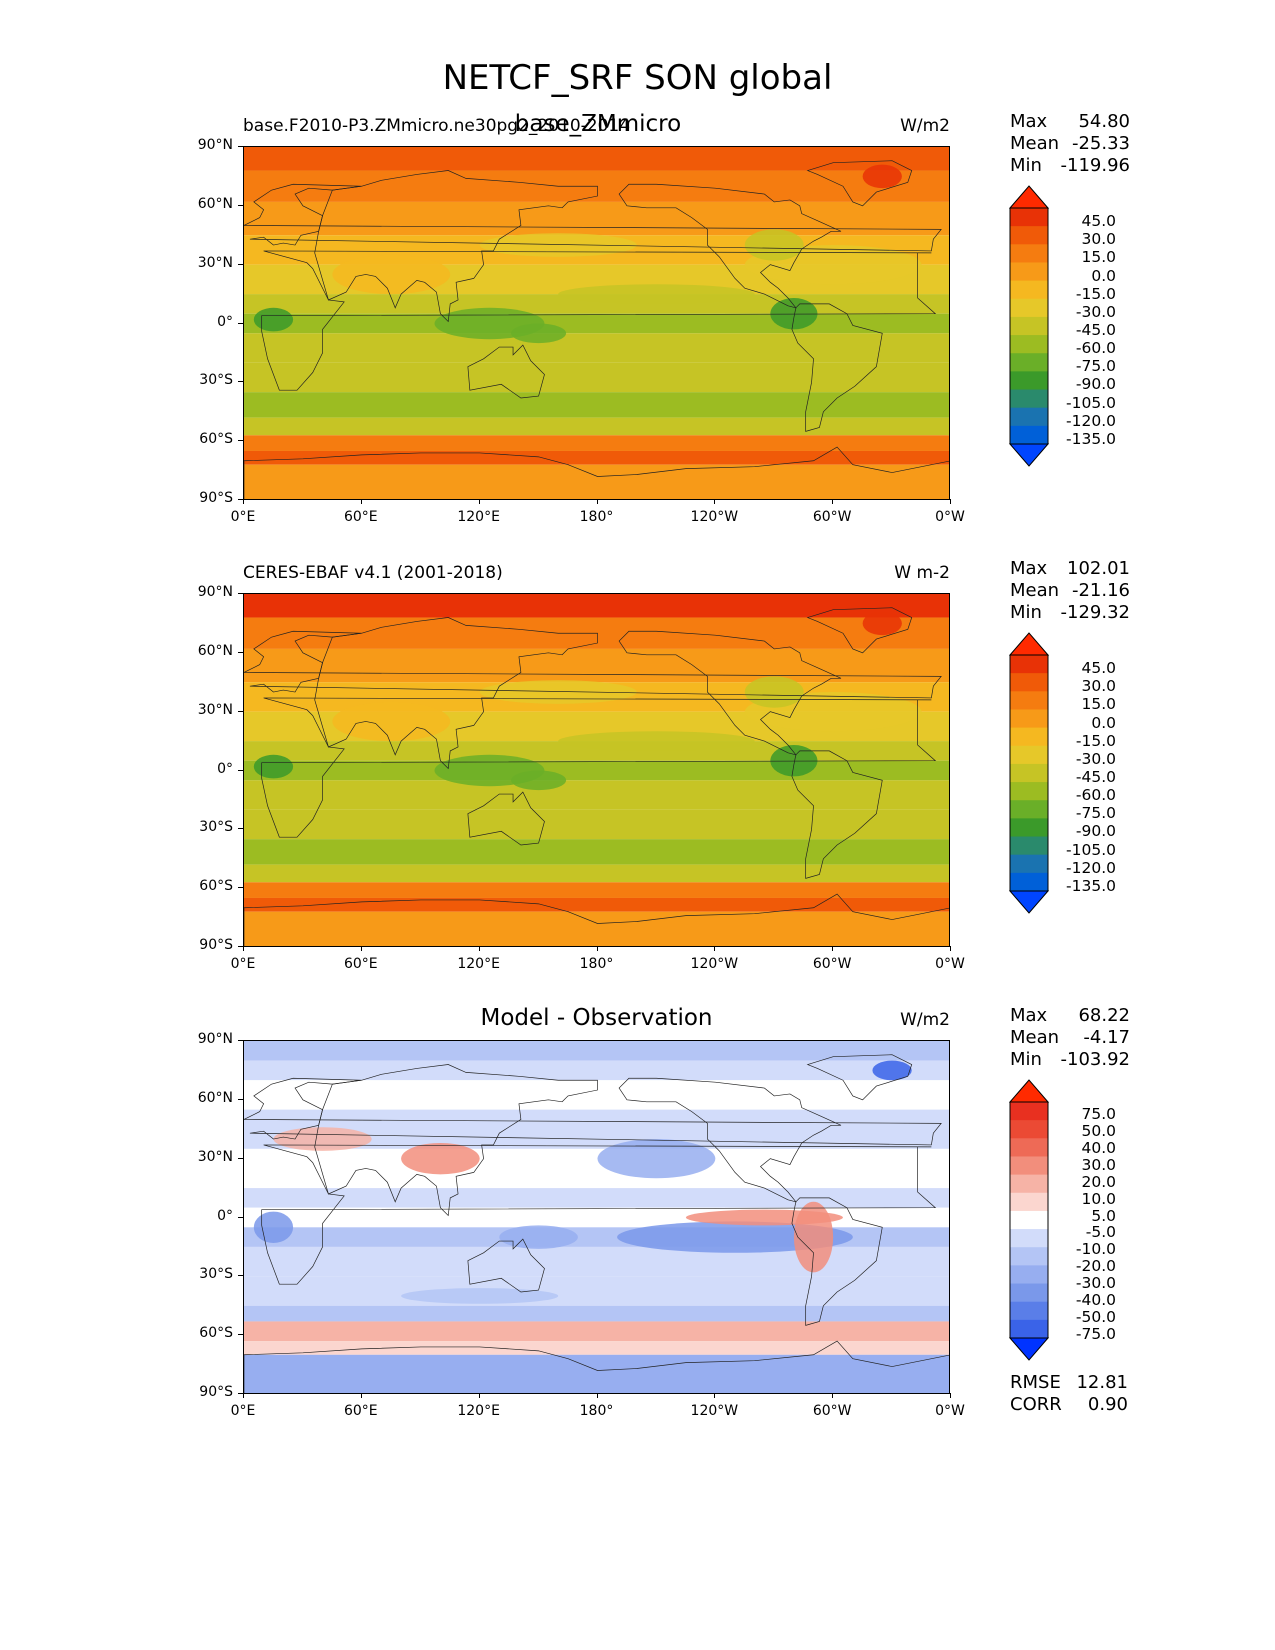 Image resolution: width=1275 pixels, height=1650 pixels. What do you see at coordinates (1098, 1198) in the screenshot?
I see `colorbar-tick-label: 10.0` at bounding box center [1098, 1198].